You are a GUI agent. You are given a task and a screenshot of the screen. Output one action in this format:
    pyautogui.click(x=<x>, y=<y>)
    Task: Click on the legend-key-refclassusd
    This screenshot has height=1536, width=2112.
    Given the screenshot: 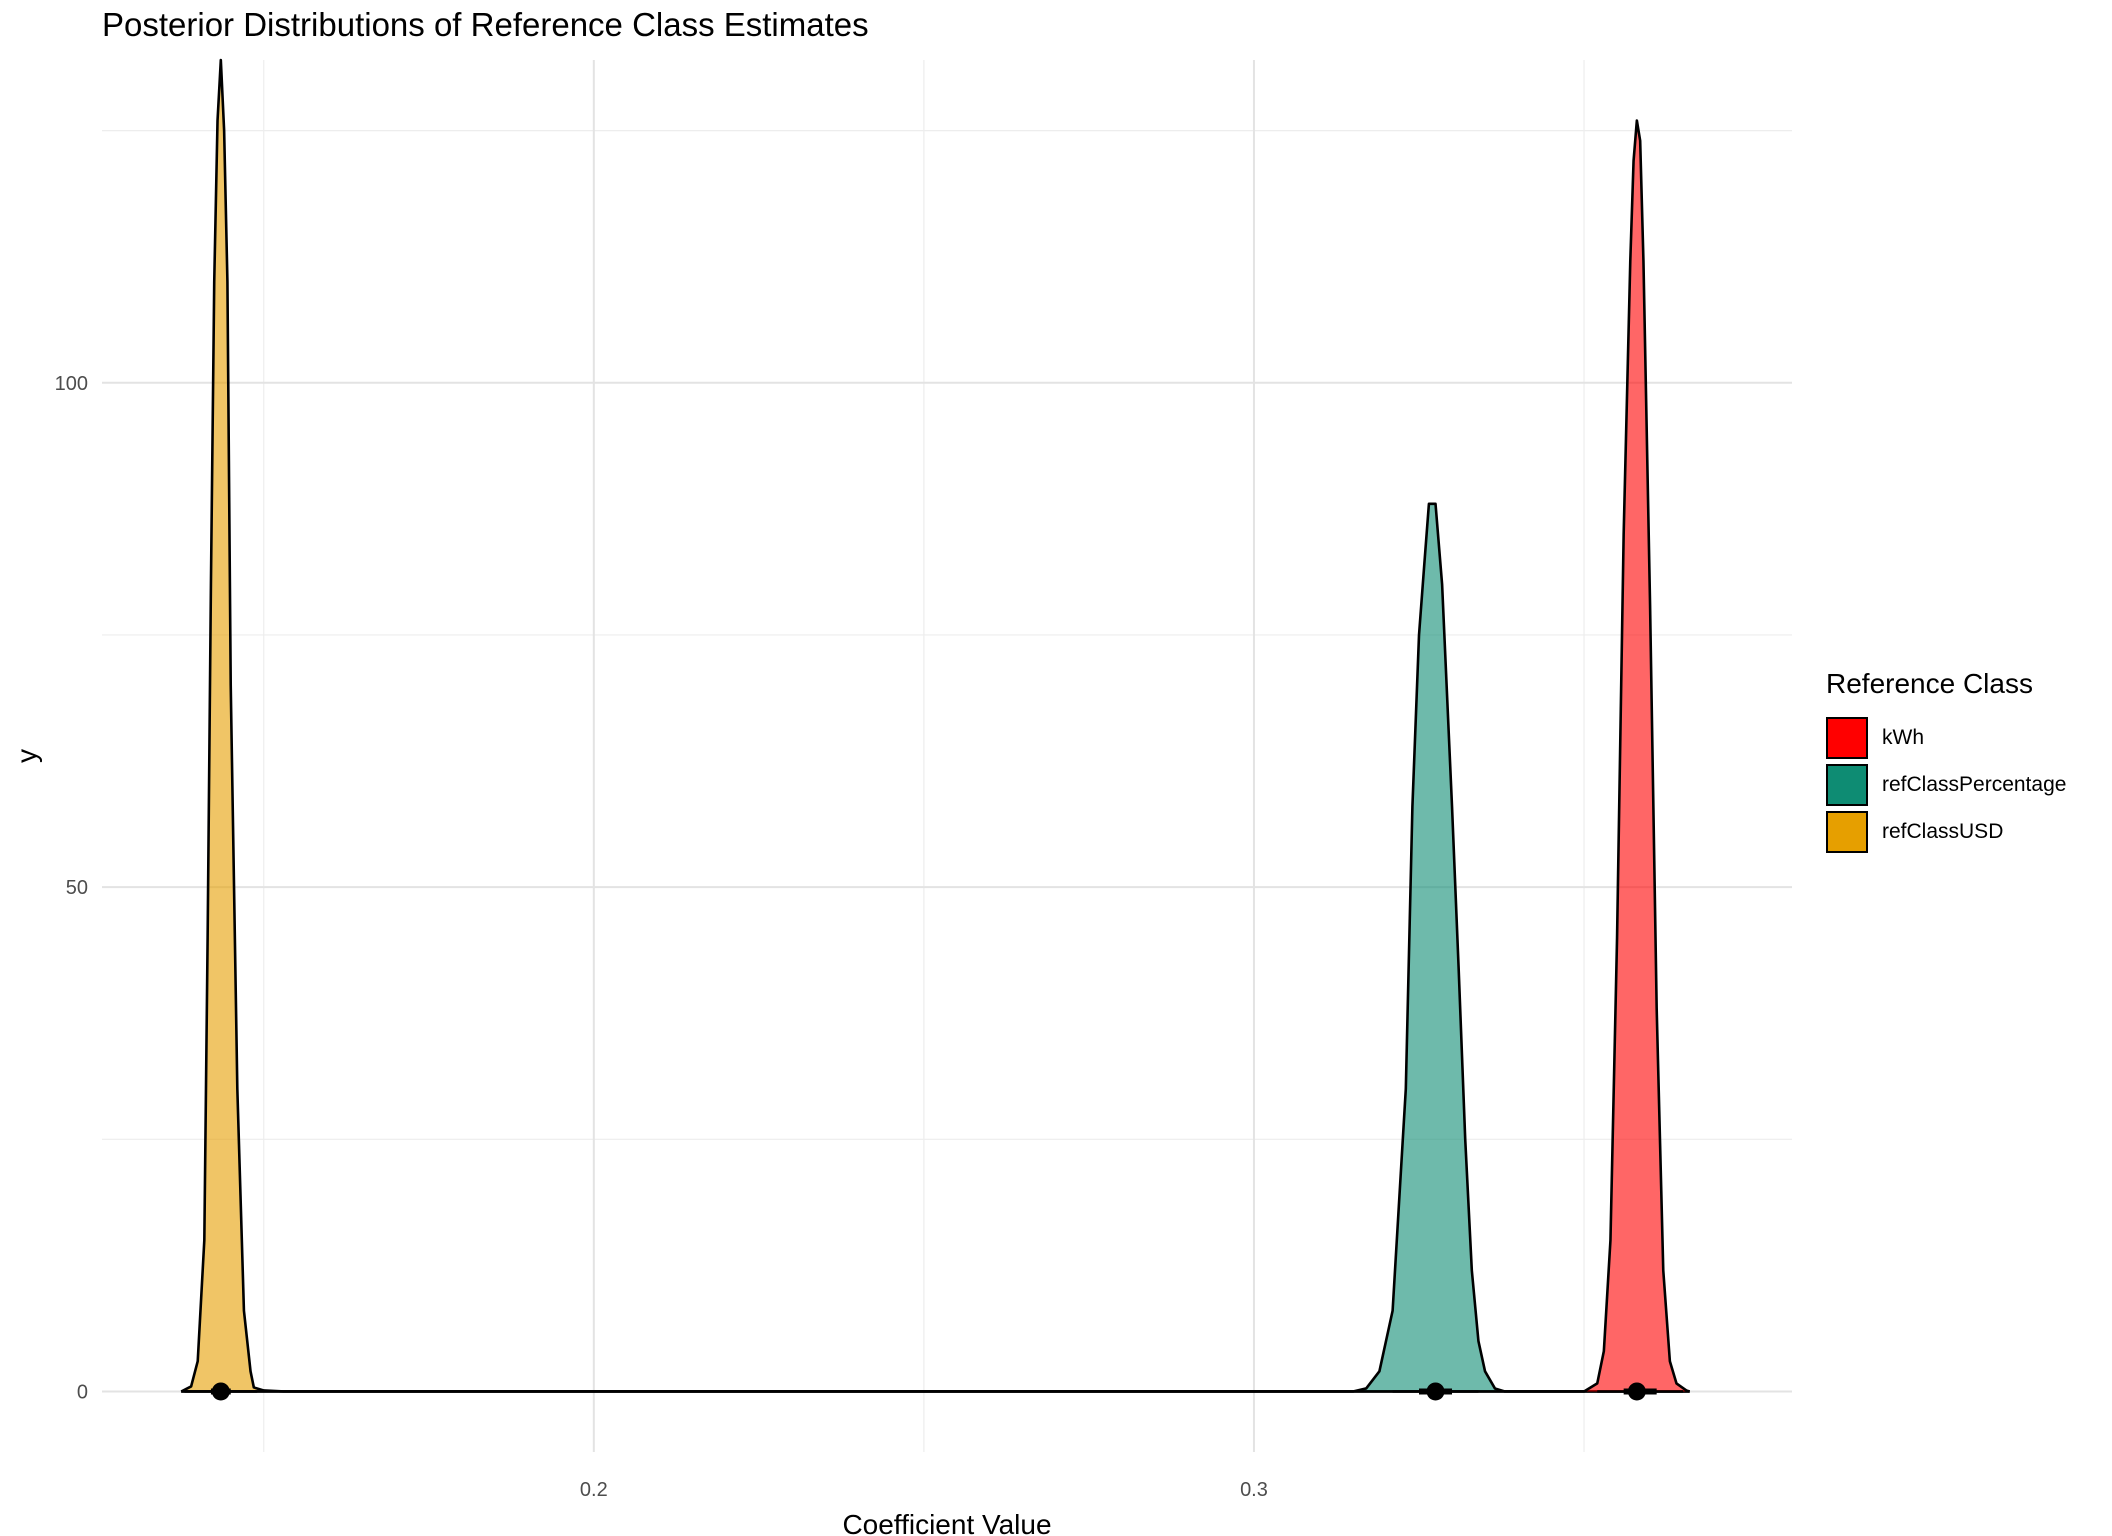 What is the action you would take?
    pyautogui.click(x=1847, y=831)
    